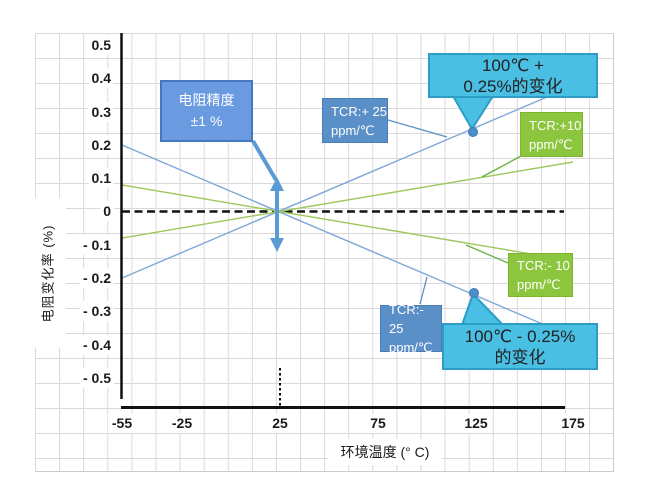 The width and height of the screenshot is (663, 491). What do you see at coordinates (378, 423) in the screenshot?
I see `x-tick-75: 75` at bounding box center [378, 423].